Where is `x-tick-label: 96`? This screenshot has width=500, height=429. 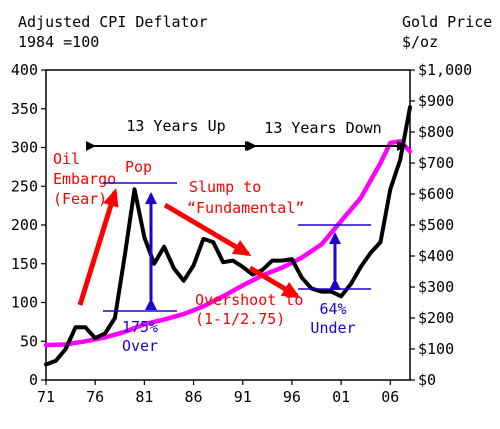
x-tick-label: 96 is located at coordinates (292, 397).